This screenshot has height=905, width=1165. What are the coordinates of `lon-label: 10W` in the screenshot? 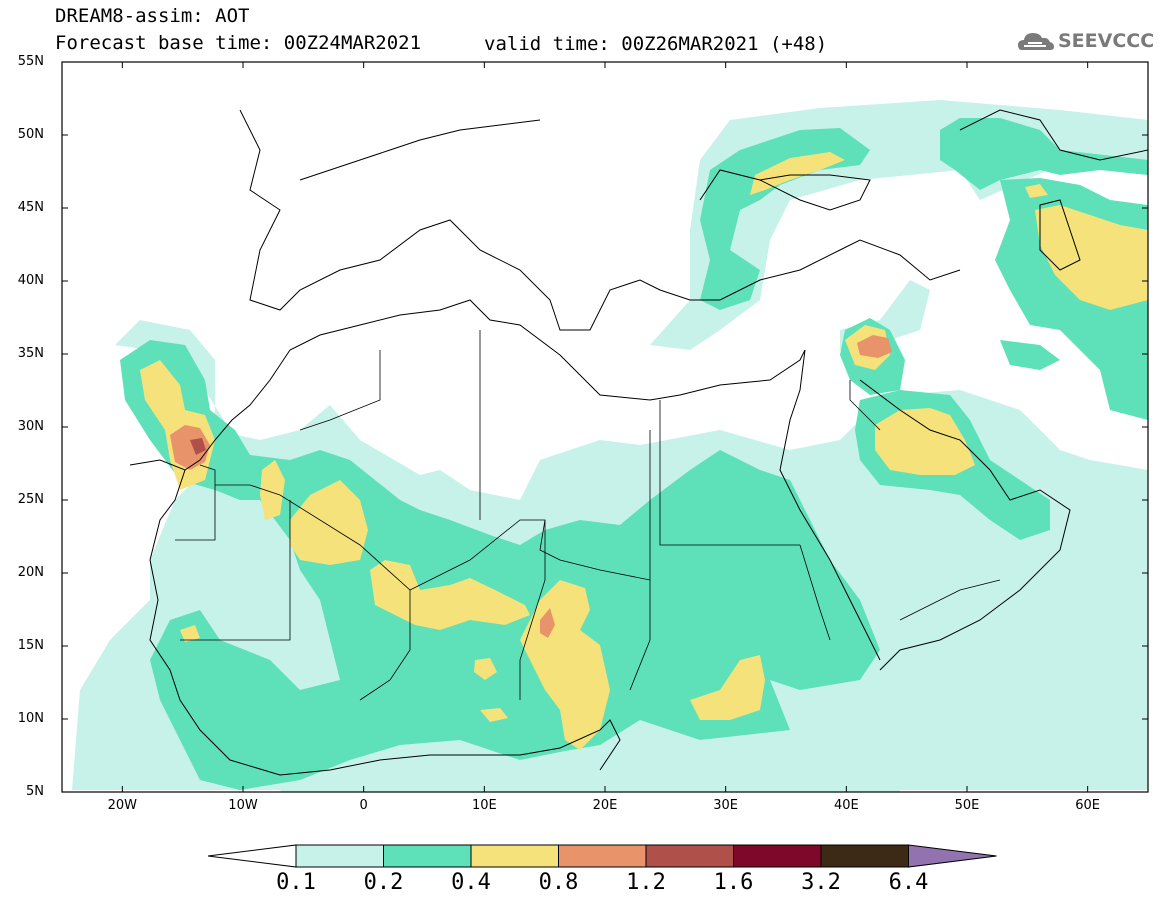 It's located at (243, 805).